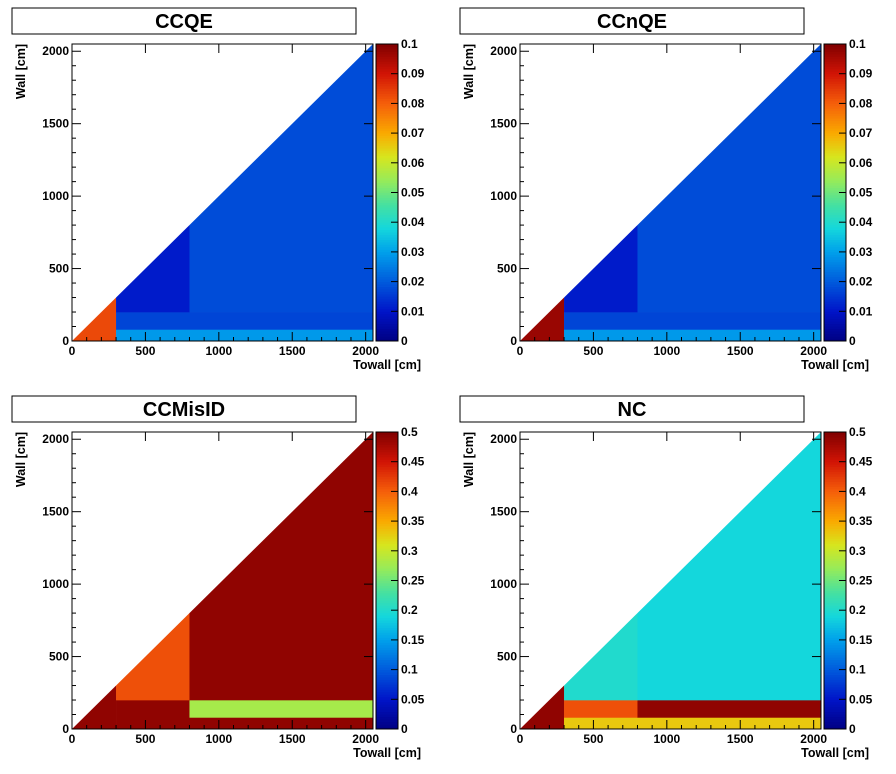 The width and height of the screenshot is (896, 774). Describe the element at coordinates (72, 739) in the screenshot. I see `x-tick-label: 0` at that location.